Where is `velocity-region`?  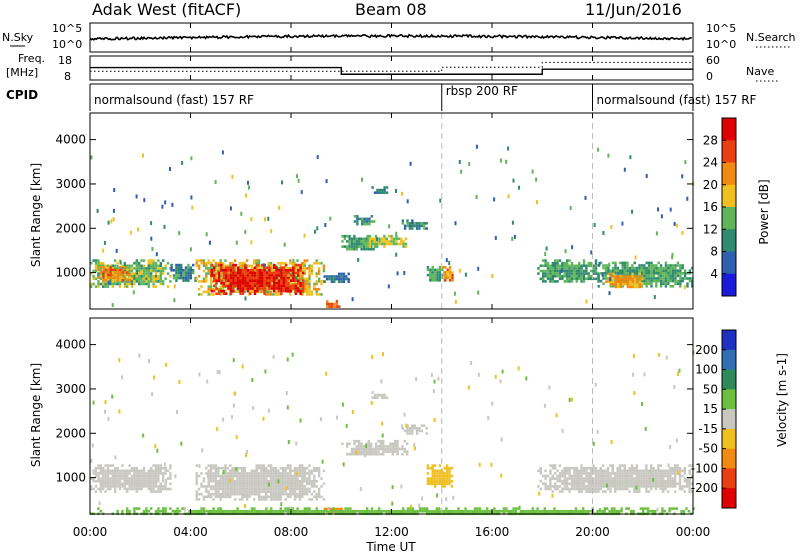 velocity-region is located at coordinates (131, 478).